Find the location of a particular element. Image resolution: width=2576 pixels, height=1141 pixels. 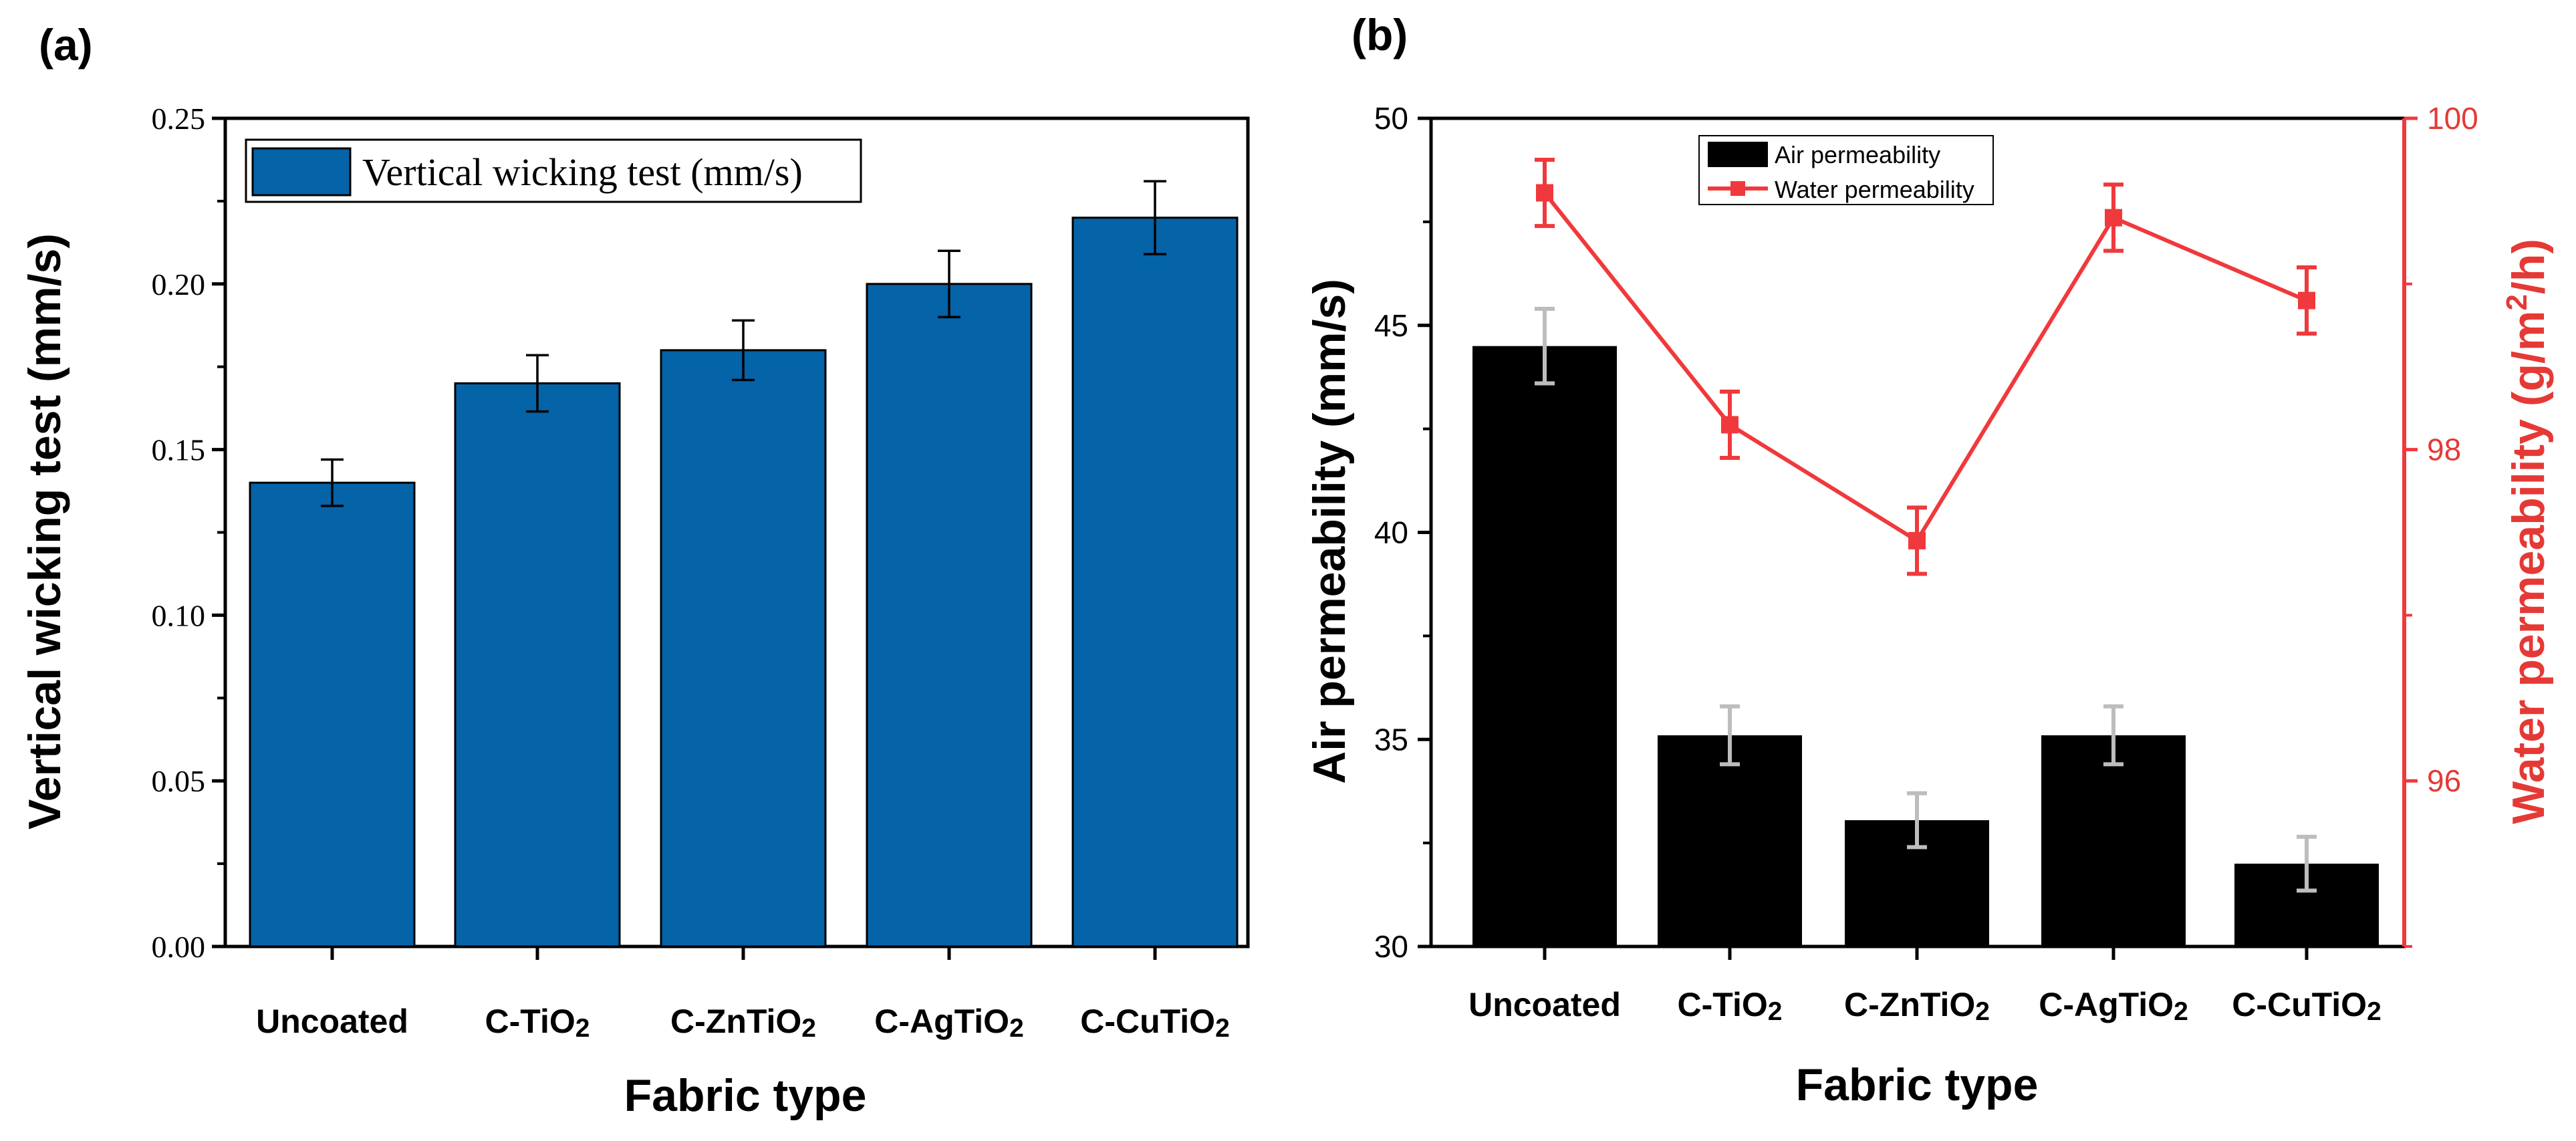

panel-b-right-y-title-suffix: /h) is located at coordinates (2529, 266).